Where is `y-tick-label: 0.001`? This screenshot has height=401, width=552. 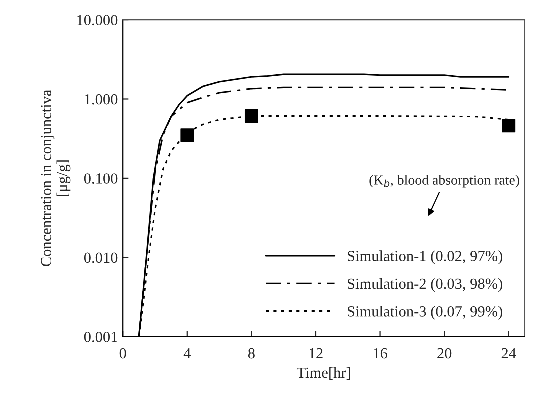
y-tick-label: 0.001 is located at coordinates (101, 337).